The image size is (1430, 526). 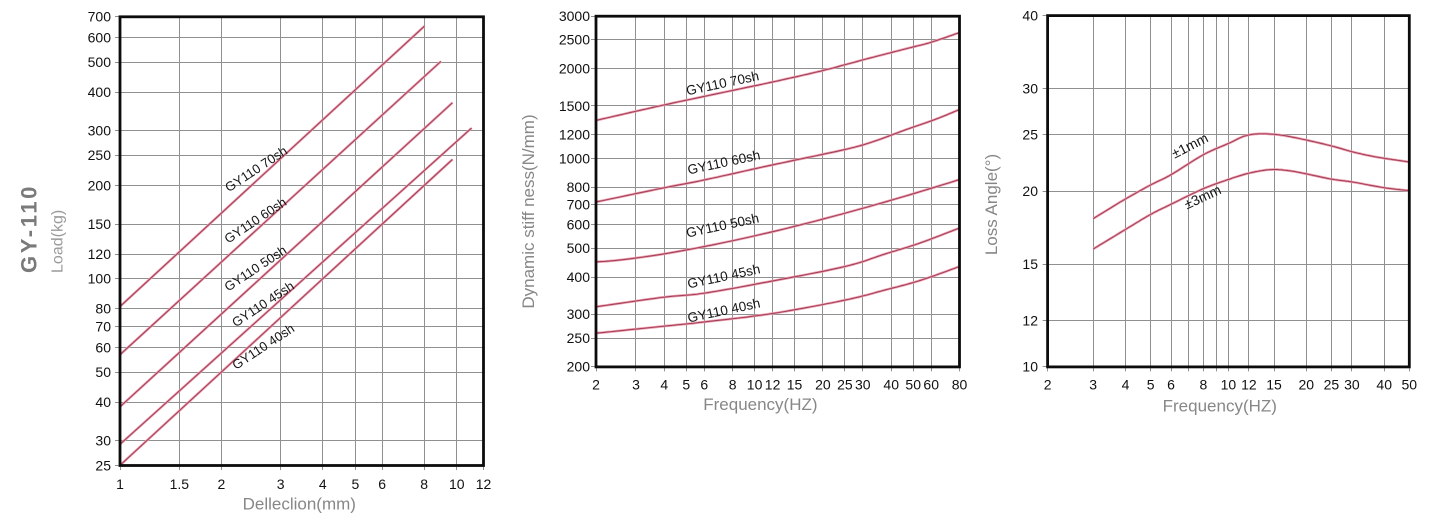 What do you see at coordinates (579, 187) in the screenshot?
I see `svg-text: 800` at bounding box center [579, 187].